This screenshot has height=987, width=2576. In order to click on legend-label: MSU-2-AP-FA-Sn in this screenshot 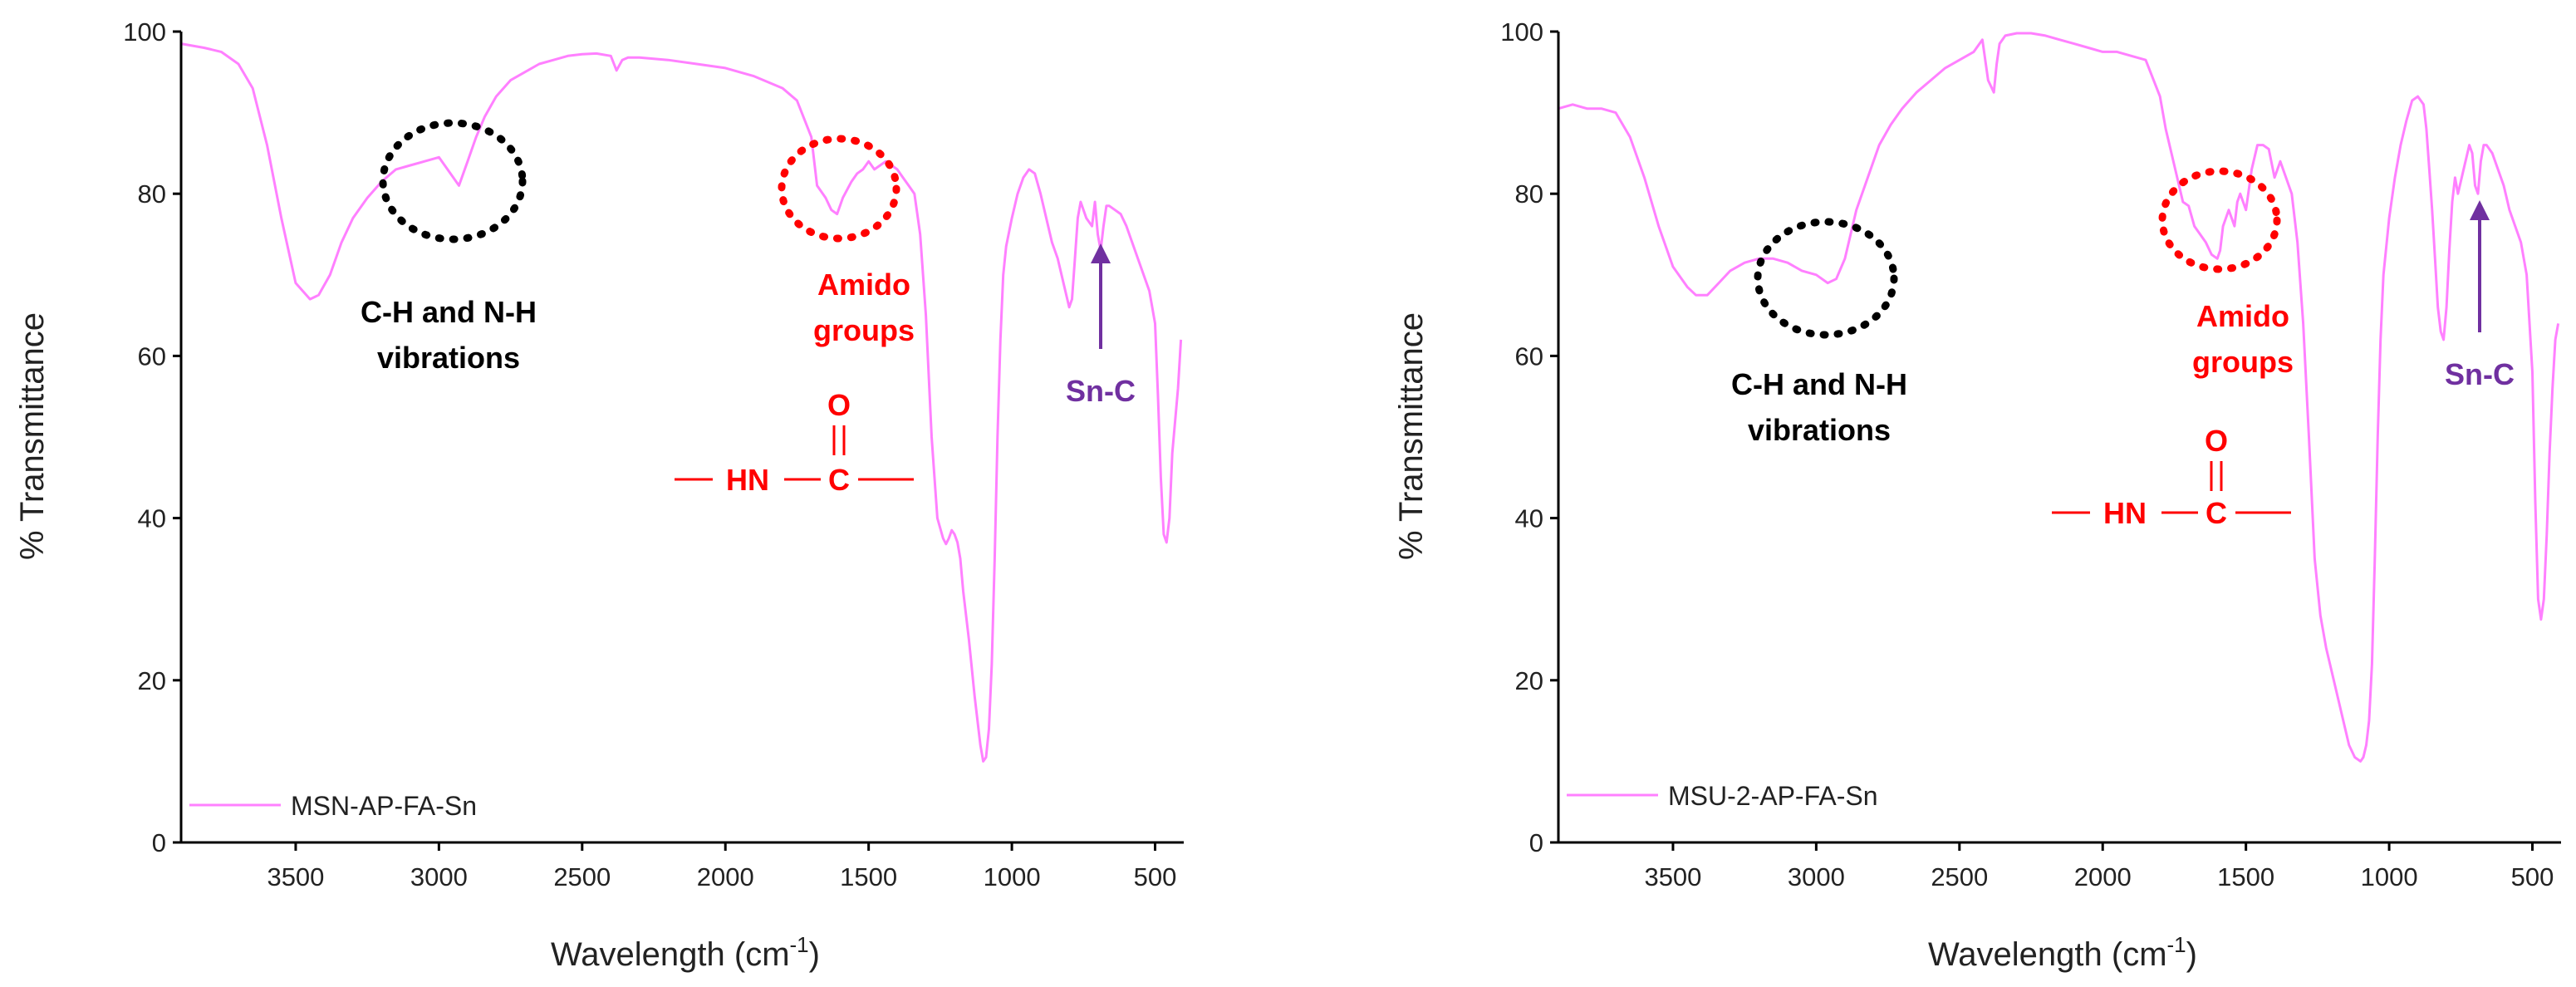, I will do `click(1772, 796)`.